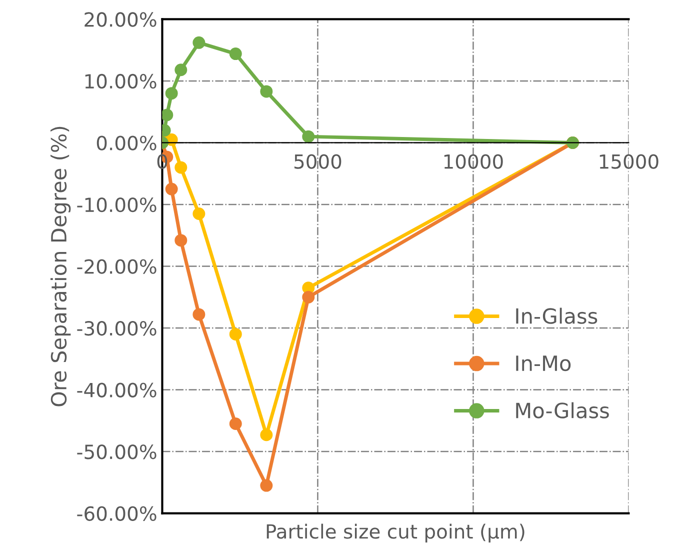  What do you see at coordinates (116, 390) in the screenshot?
I see `y-tick-label: -40.00%` at bounding box center [116, 390].